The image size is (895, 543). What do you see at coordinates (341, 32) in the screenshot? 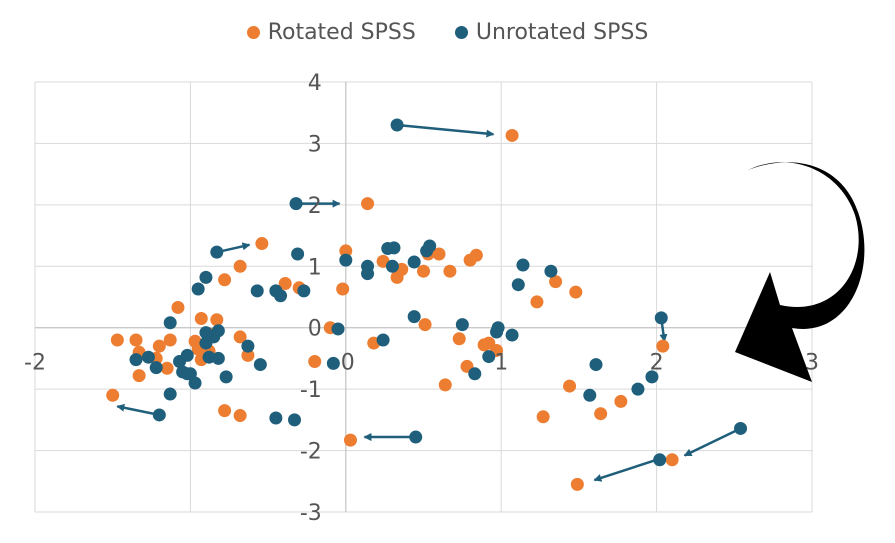
I see `legend-label-rotated: Rotated SPSS` at bounding box center [341, 32].